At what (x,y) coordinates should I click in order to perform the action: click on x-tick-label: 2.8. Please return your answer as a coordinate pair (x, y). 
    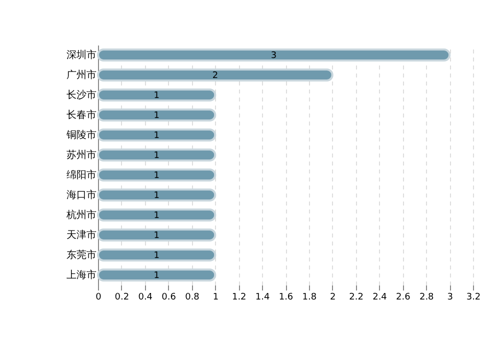
    Looking at the image, I should click on (426, 297).